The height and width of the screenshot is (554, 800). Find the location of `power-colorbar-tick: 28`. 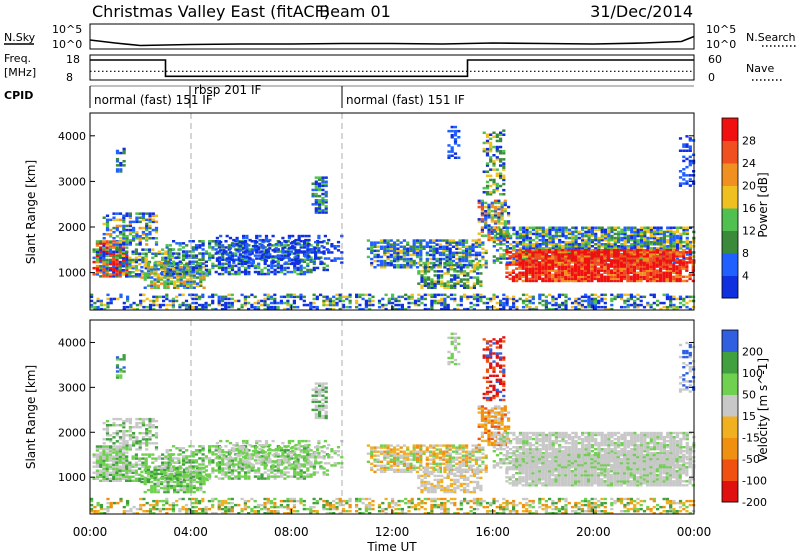

power-colorbar-tick: 28 is located at coordinates (749, 141).